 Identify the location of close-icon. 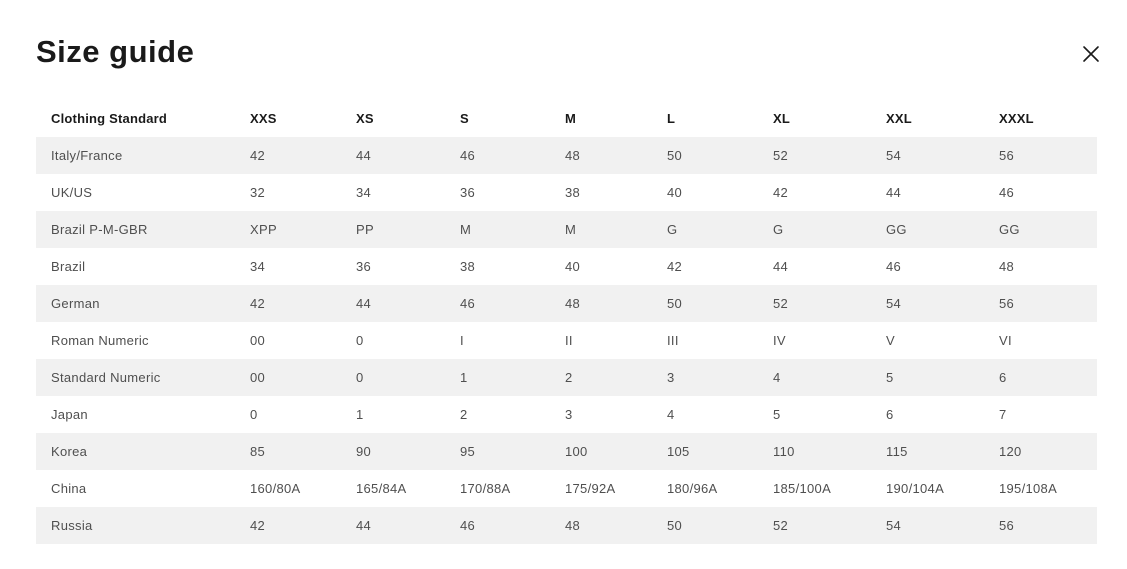
(1091, 54).